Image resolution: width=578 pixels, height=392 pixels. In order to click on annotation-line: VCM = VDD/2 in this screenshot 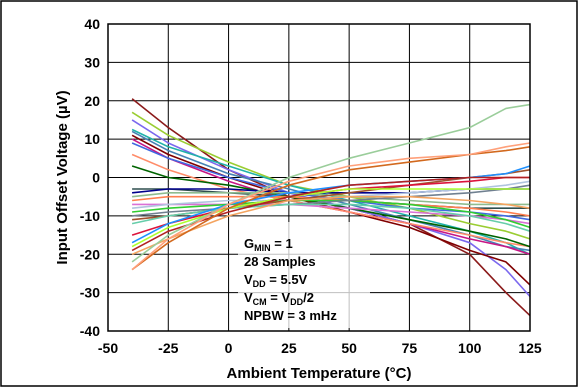, I will do `click(279, 298)`.